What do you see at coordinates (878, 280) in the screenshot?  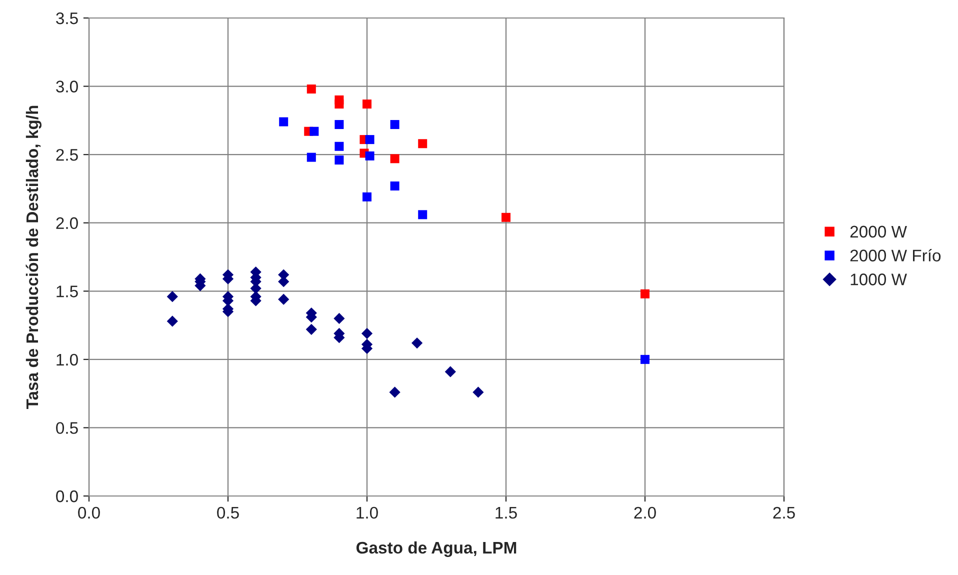 I see `legend-label: 1000 W` at bounding box center [878, 280].